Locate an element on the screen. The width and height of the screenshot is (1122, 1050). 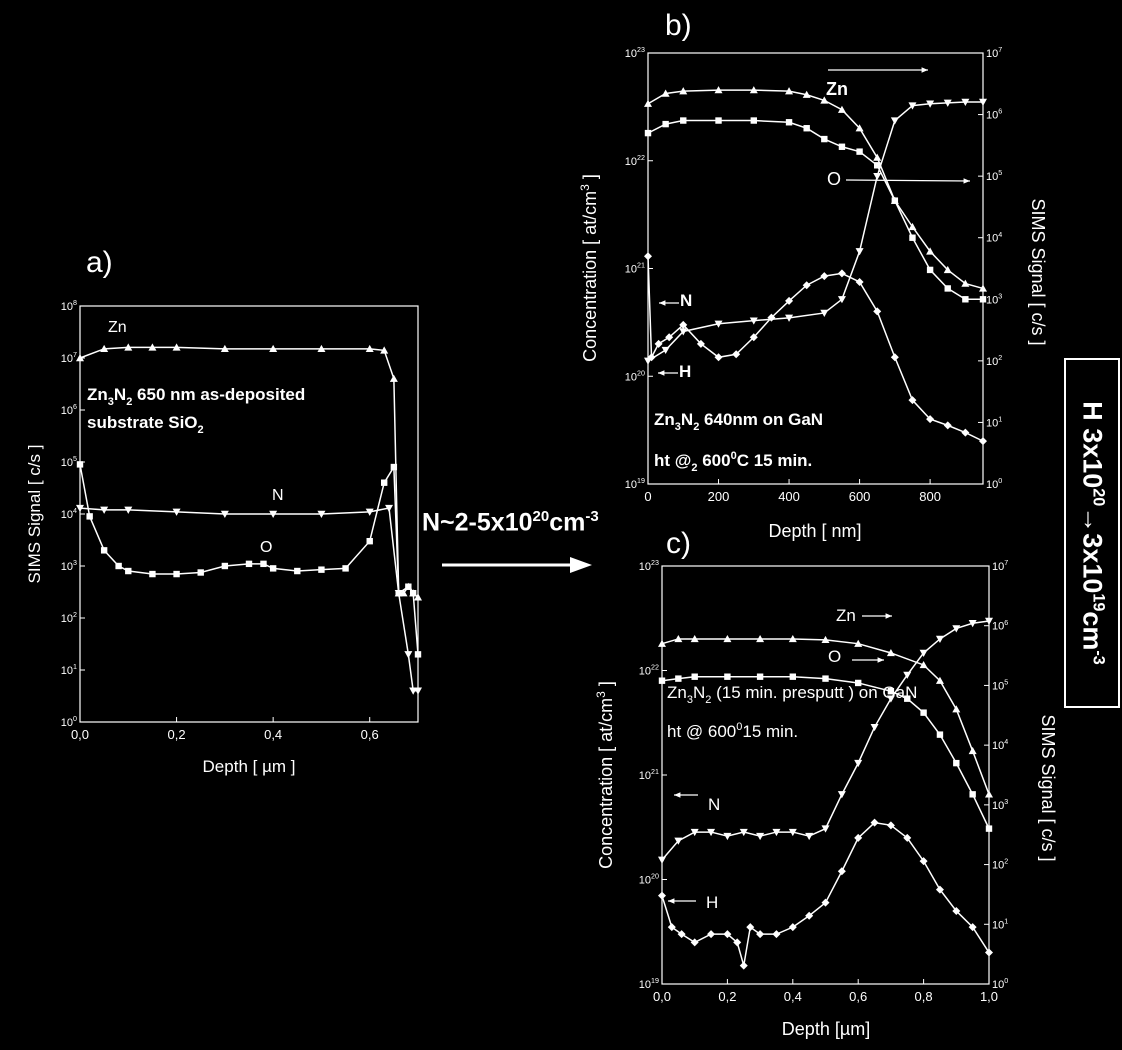
text-span: Zn is located at coordinates (664, 419).